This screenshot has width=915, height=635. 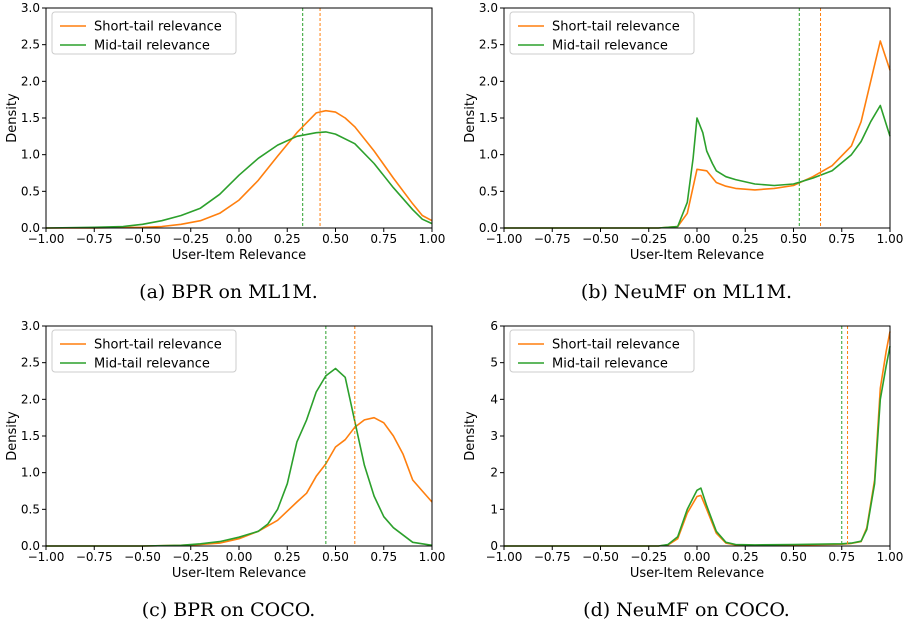 I want to click on y-tick-label: 1, so click(x=494, y=509).